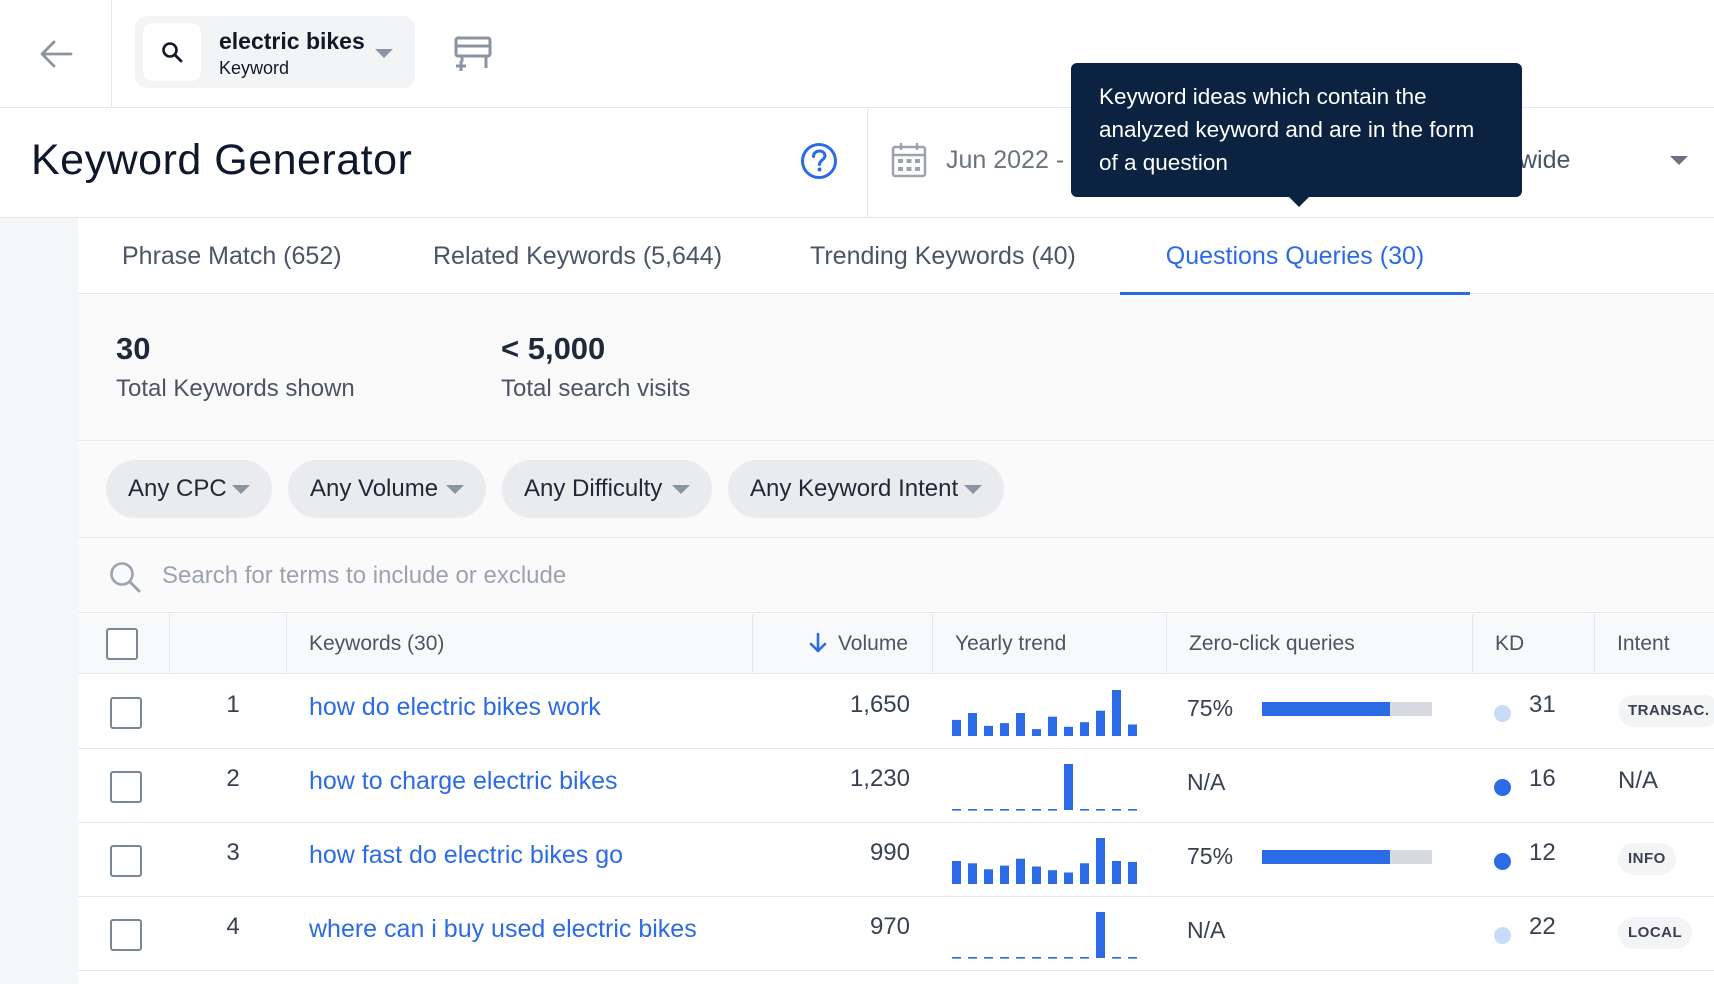 Image resolution: width=1714 pixels, height=984 pixels. What do you see at coordinates (177, 488) in the screenshot?
I see `filter-label: Any CPC` at bounding box center [177, 488].